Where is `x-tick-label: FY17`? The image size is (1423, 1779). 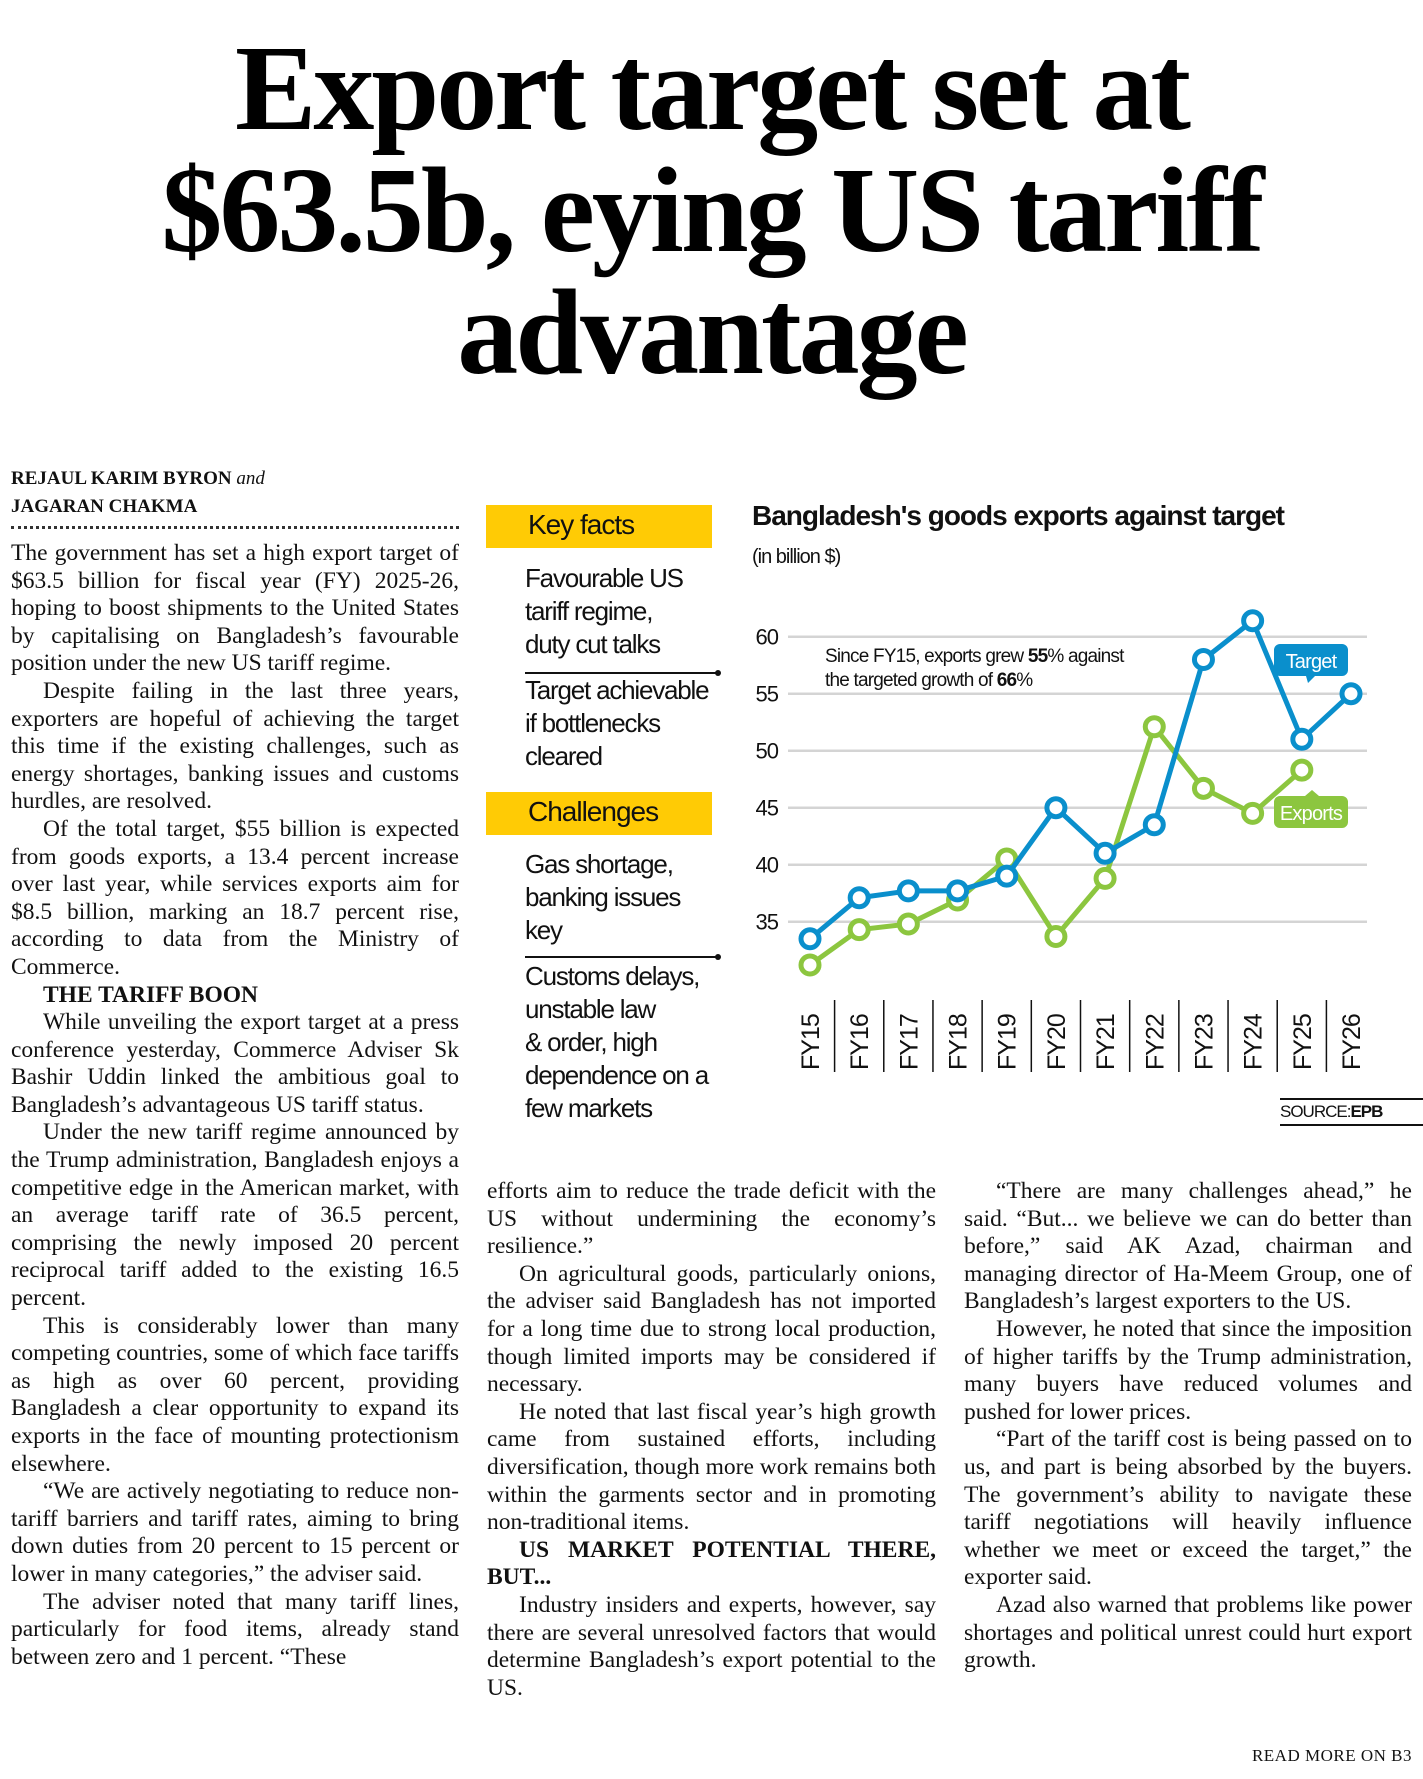
x-tick-label: FY17 is located at coordinates (909, 1042).